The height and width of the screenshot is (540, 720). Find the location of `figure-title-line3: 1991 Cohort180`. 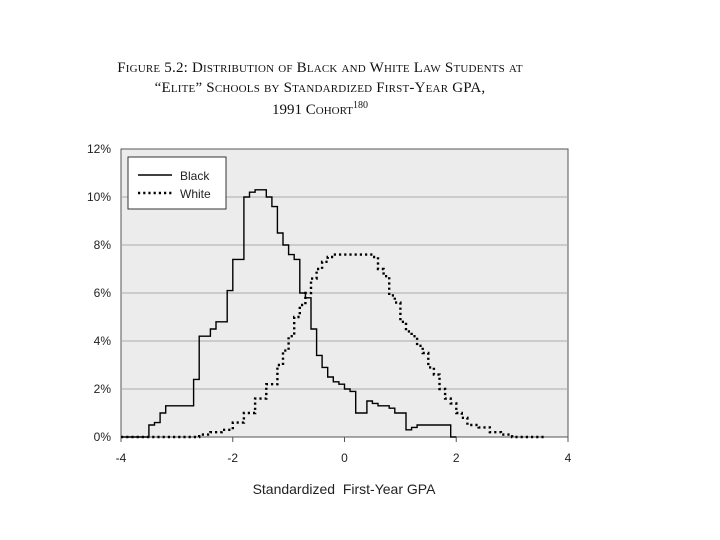

figure-title-line3: 1991 Cohort180 is located at coordinates (340, 109).